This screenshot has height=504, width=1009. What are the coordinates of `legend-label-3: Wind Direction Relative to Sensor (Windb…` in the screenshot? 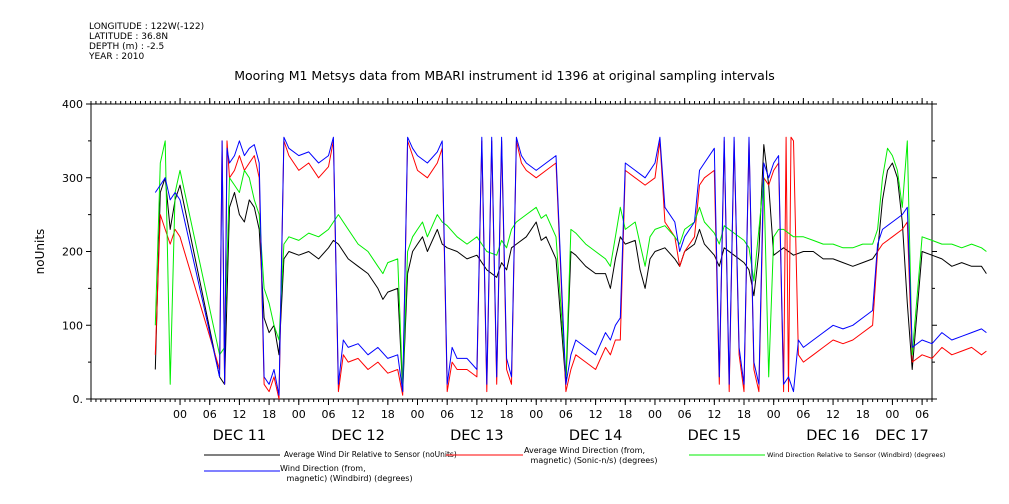 It's located at (856, 455).